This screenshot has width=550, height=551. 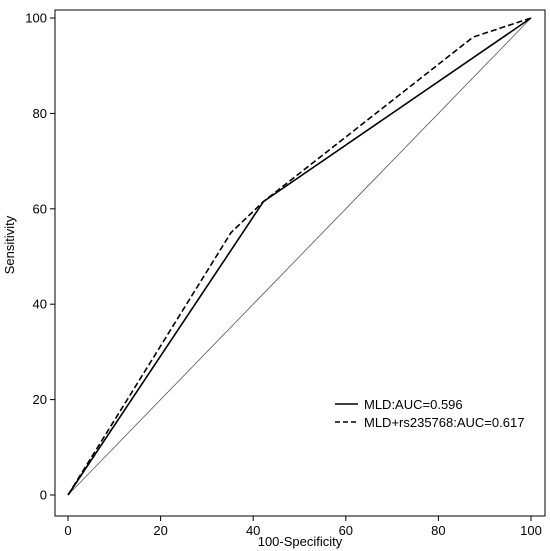 What do you see at coordinates (40, 208) in the screenshot?
I see `y-tick-label: 60` at bounding box center [40, 208].